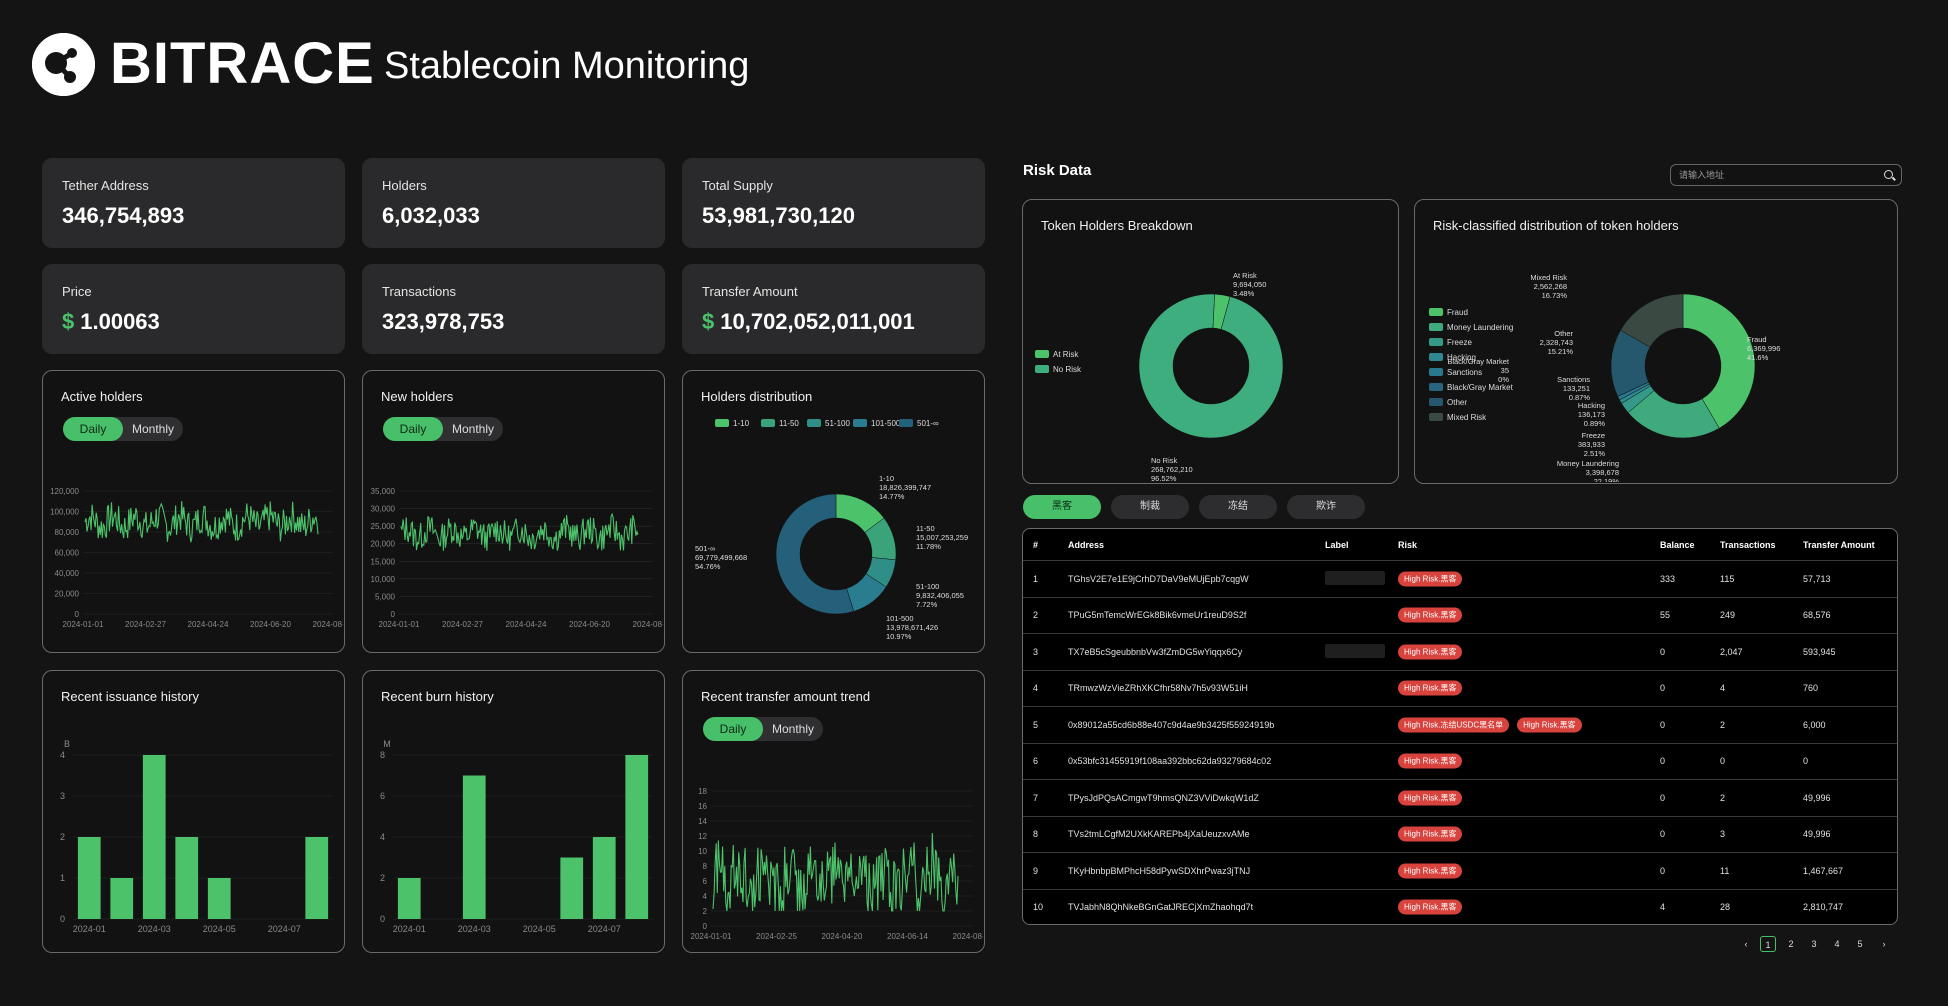  What do you see at coordinates (383, 491) in the screenshot?
I see `y-tick-label: 35,000` at bounding box center [383, 491].